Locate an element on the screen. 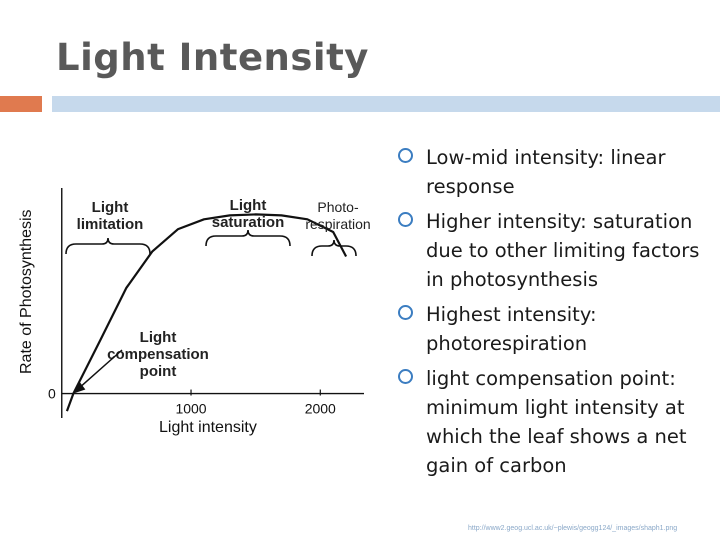  slide-title: Light Intensity is located at coordinates (212, 57).